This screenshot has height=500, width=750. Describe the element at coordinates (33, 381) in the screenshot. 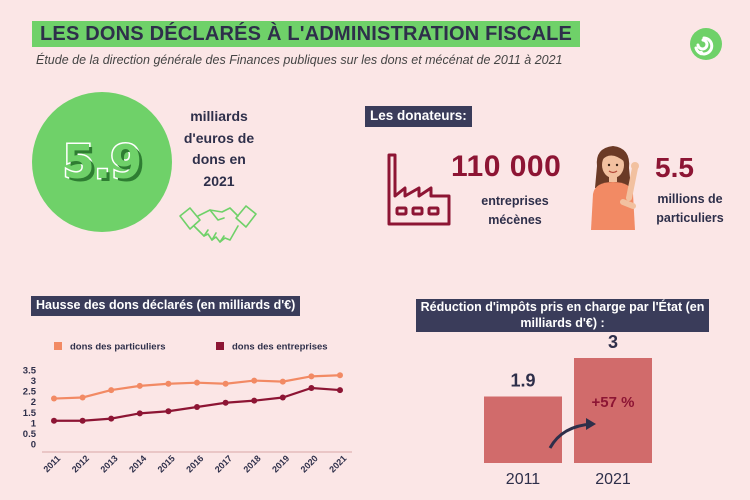

I see `y-tick-label: 3` at that location.